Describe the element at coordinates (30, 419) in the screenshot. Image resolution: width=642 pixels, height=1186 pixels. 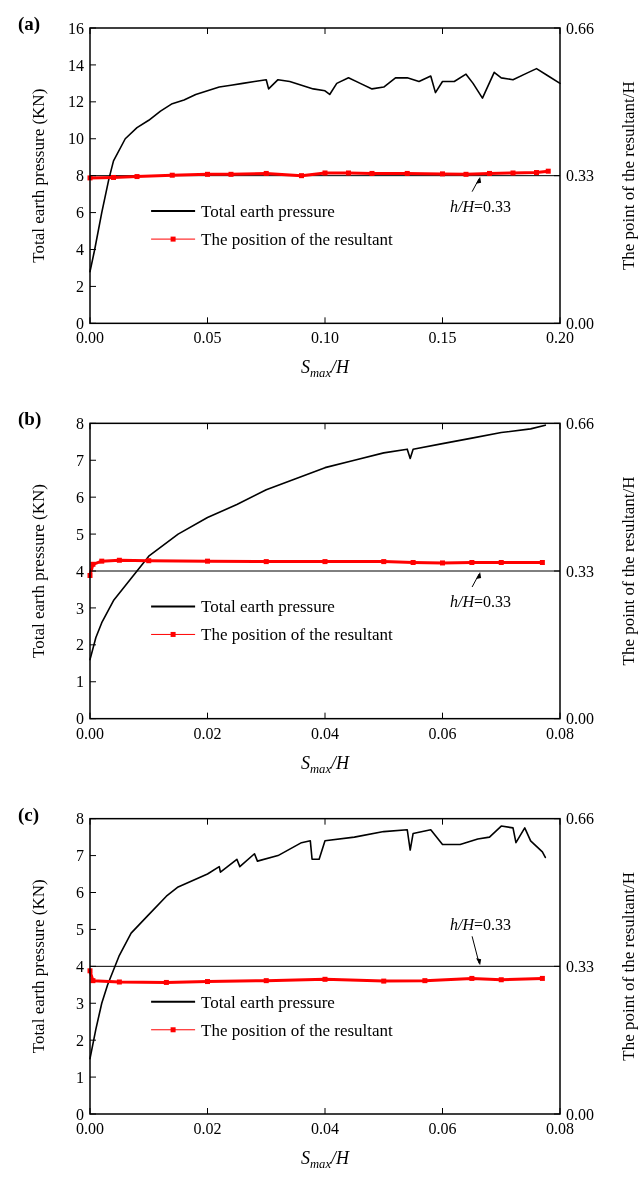
I see `chart-title: (b)` at that location.